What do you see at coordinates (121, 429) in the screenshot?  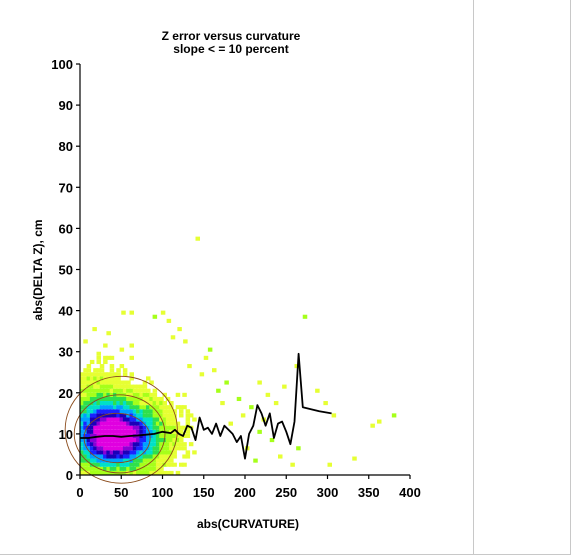 I see `contour-ring` at bounding box center [121, 429].